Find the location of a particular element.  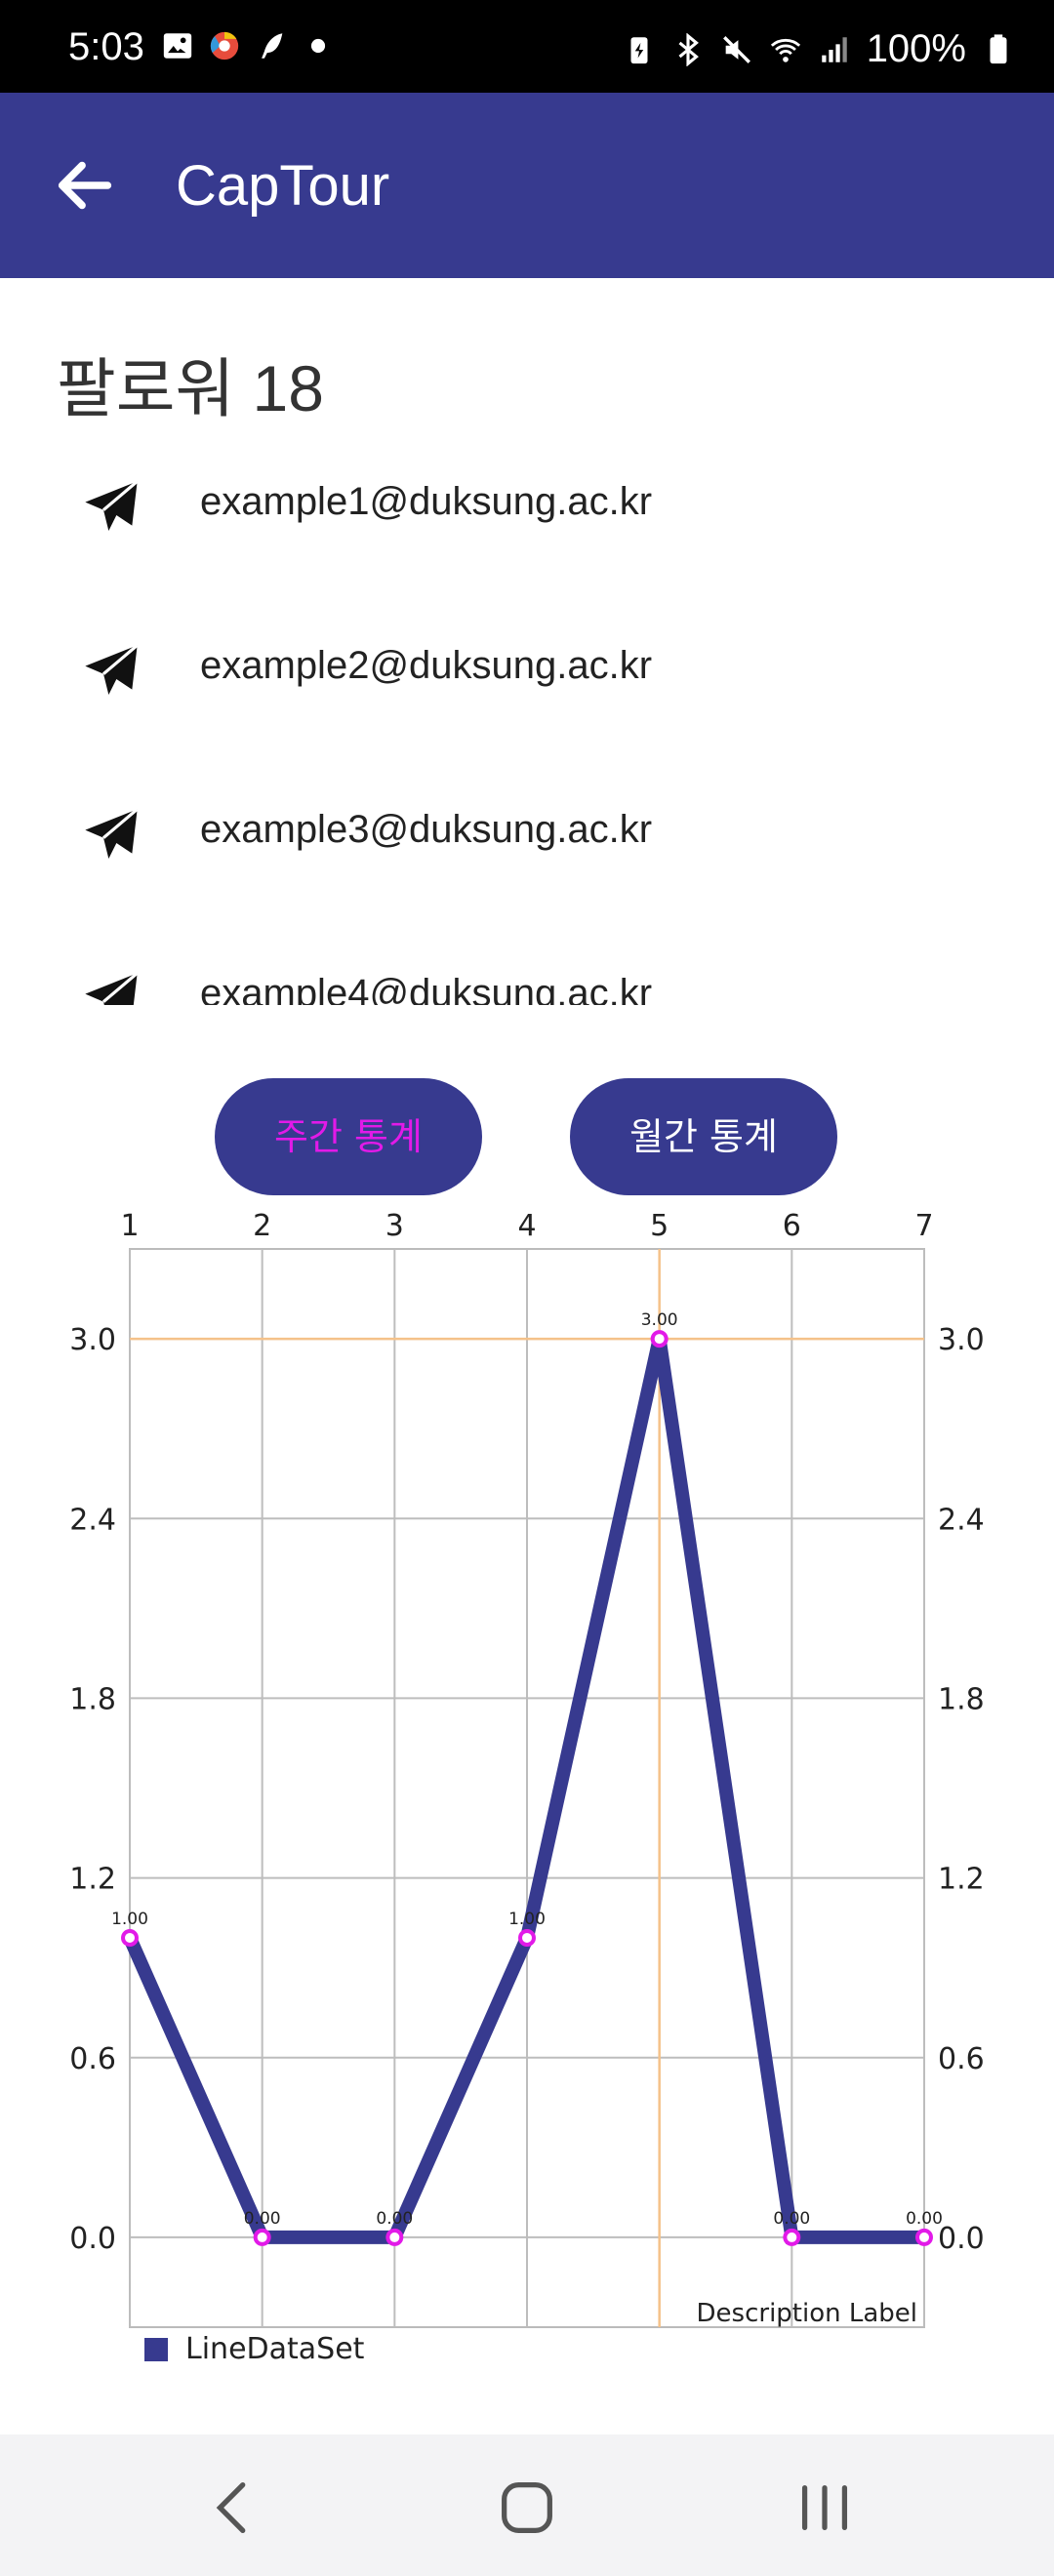

list-item: example3@duksung.ac.kr is located at coordinates (527, 868).